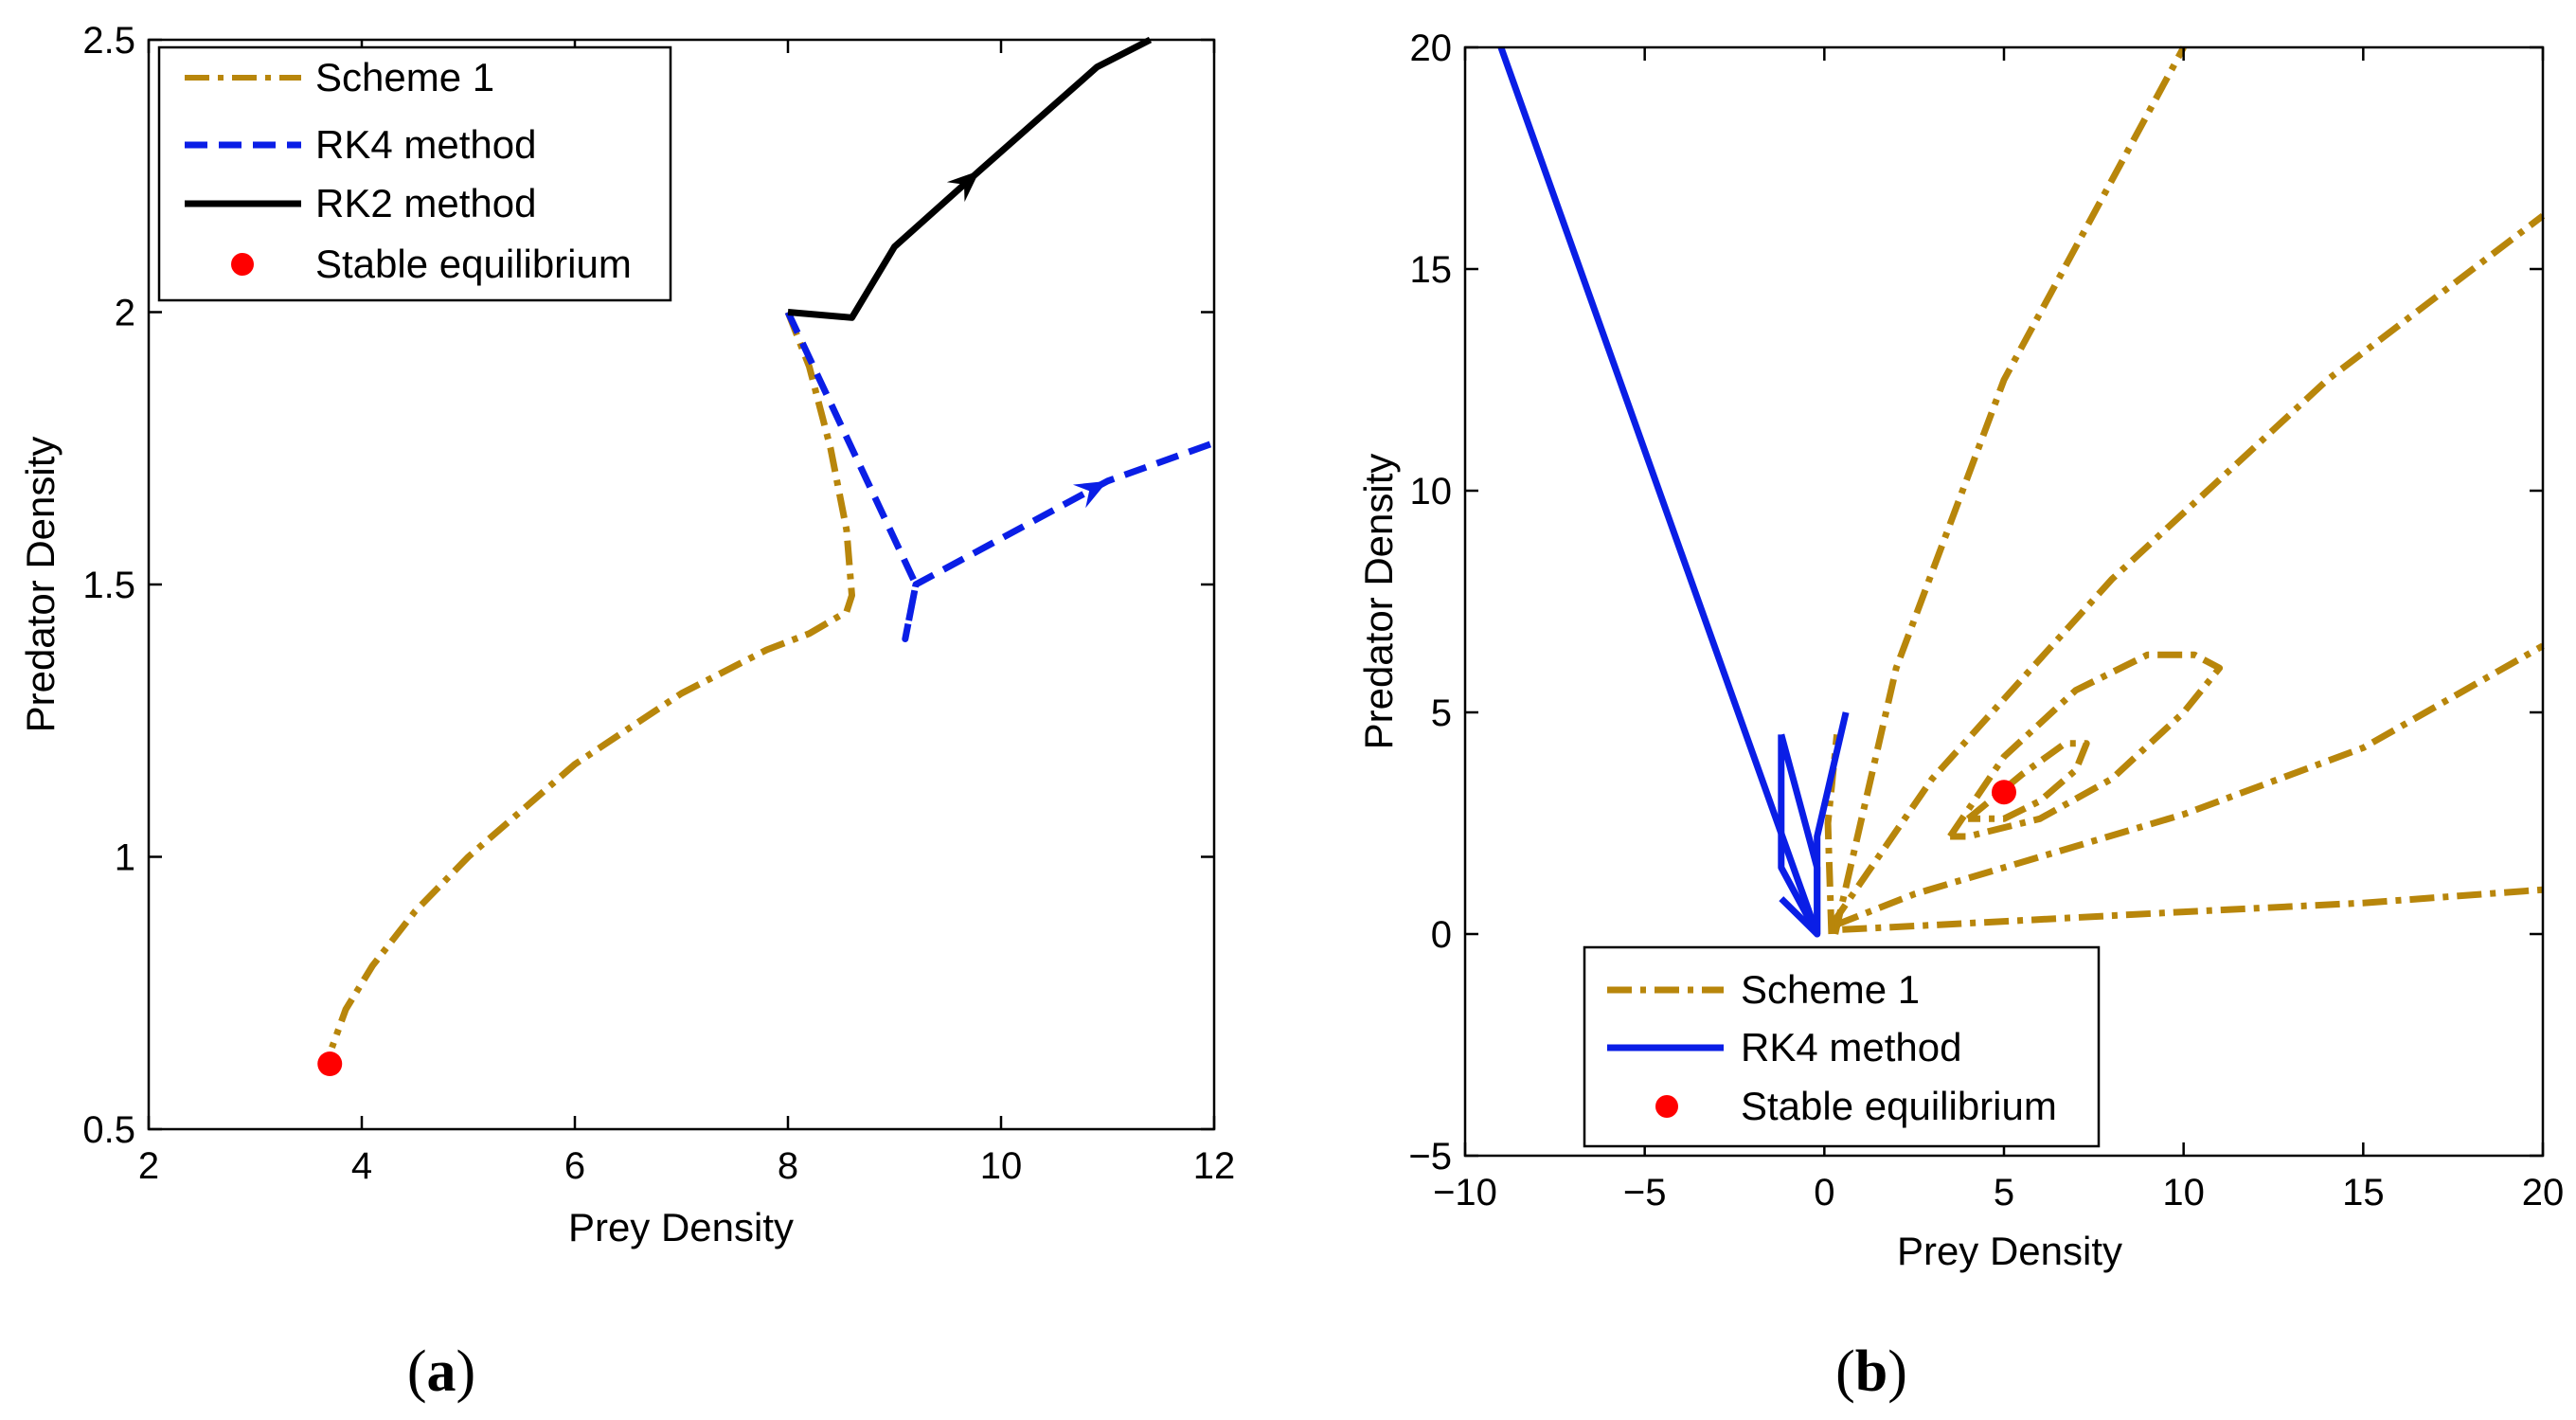  Describe the element at coordinates (1899, 1106) in the screenshot. I see `panel-b-legend-label-equilibrium: Stable equilibrium` at that location.